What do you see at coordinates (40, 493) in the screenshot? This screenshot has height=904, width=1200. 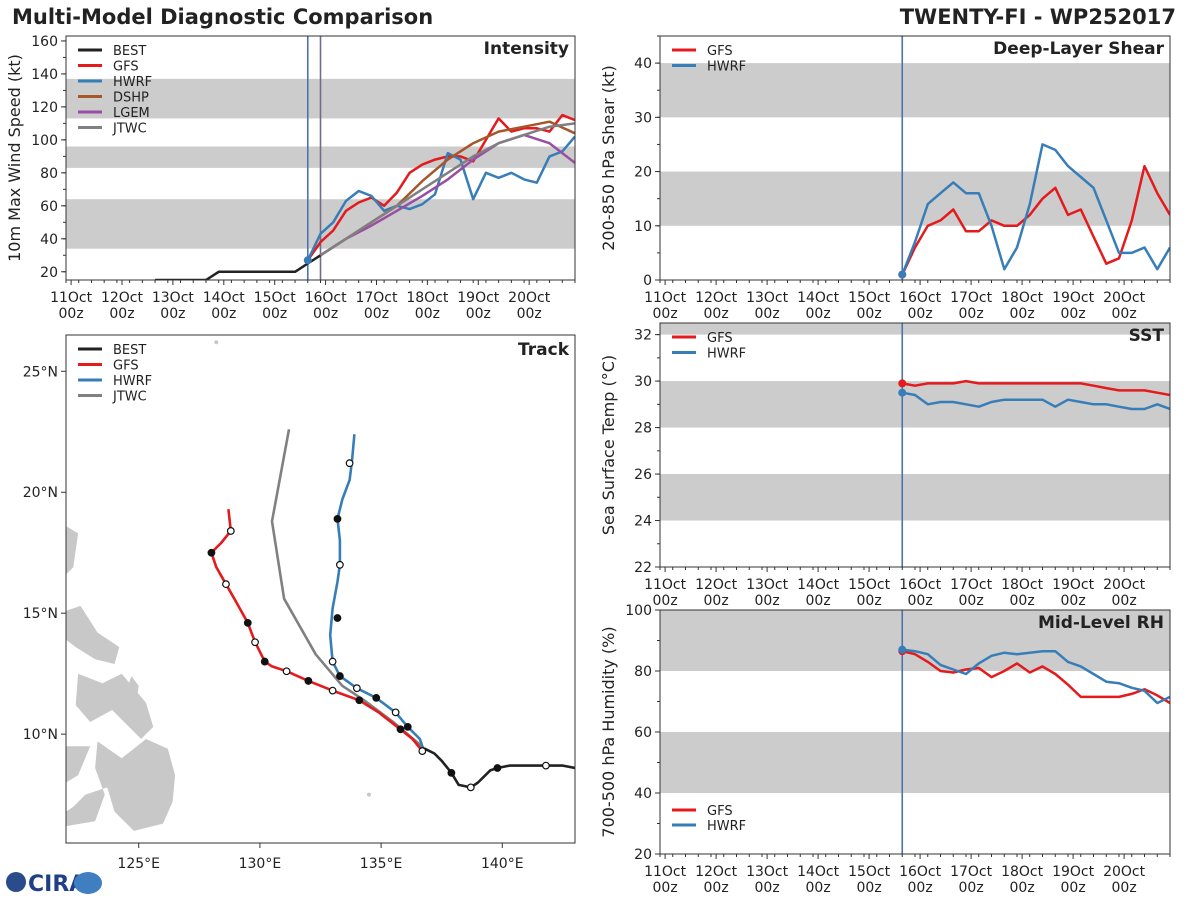 I see `lat-tick-label: 20°N` at bounding box center [40, 493].